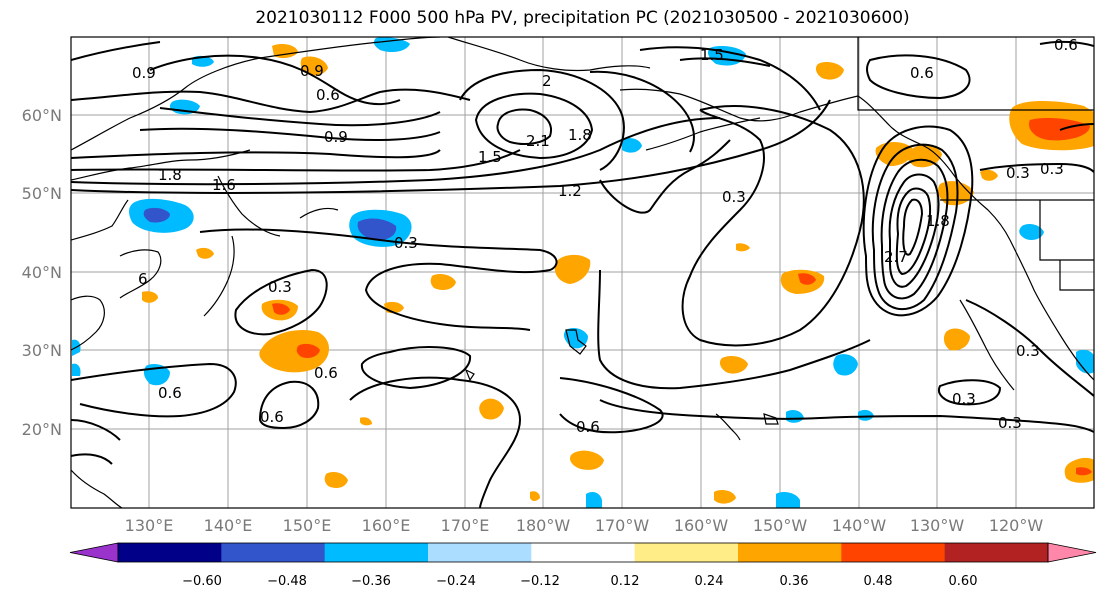 Image resolution: width=1105 pixels, height=601 pixels. What do you see at coordinates (1072, 552) in the screenshot?
I see `colorbar-extend-high` at bounding box center [1072, 552].